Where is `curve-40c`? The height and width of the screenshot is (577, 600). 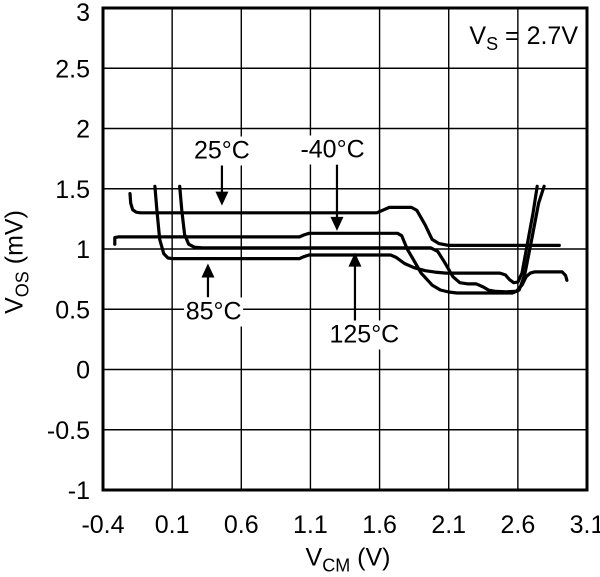 curve-40c is located at coordinates (329, 239).